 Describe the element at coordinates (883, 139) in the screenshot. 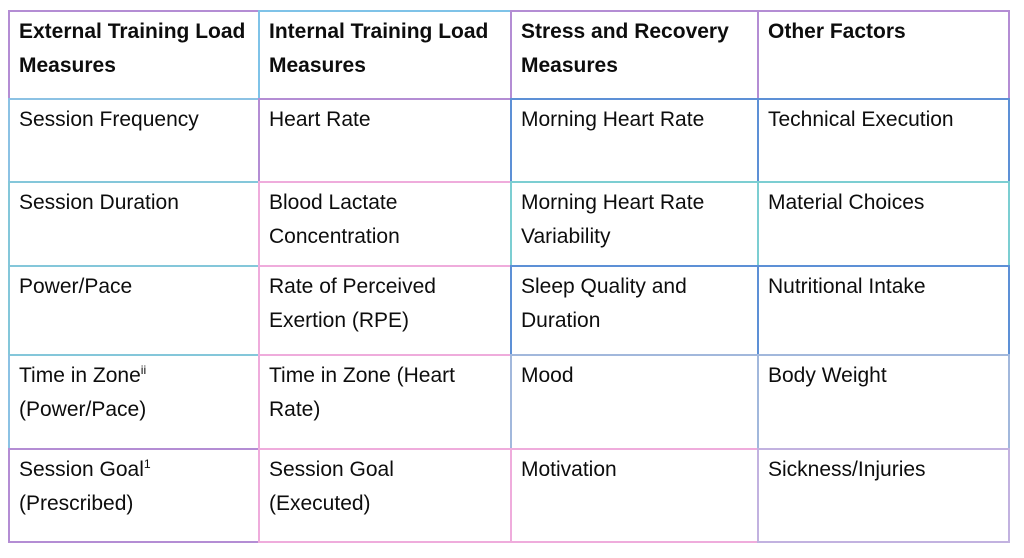

I see `table-cell-r1-c4: Technical Execution` at that location.